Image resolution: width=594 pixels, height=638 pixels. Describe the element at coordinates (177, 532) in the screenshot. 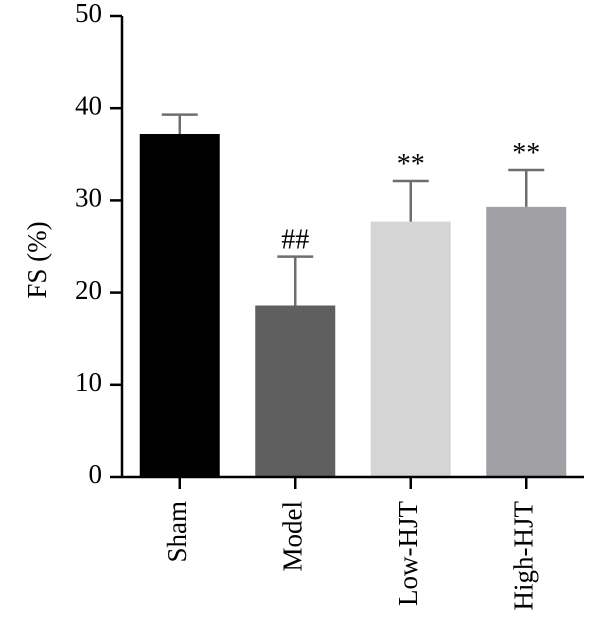

I see `x-tick-label: Sham` at that location.